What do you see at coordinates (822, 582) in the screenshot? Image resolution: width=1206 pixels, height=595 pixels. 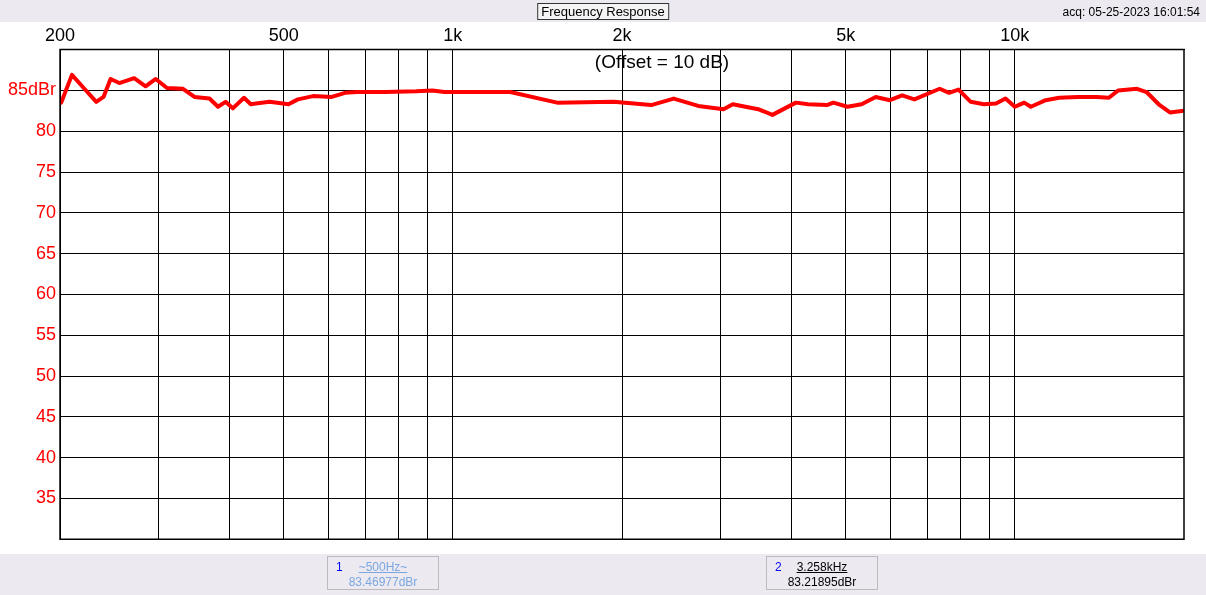 I see `text: 83.21895dBr` at bounding box center [822, 582].